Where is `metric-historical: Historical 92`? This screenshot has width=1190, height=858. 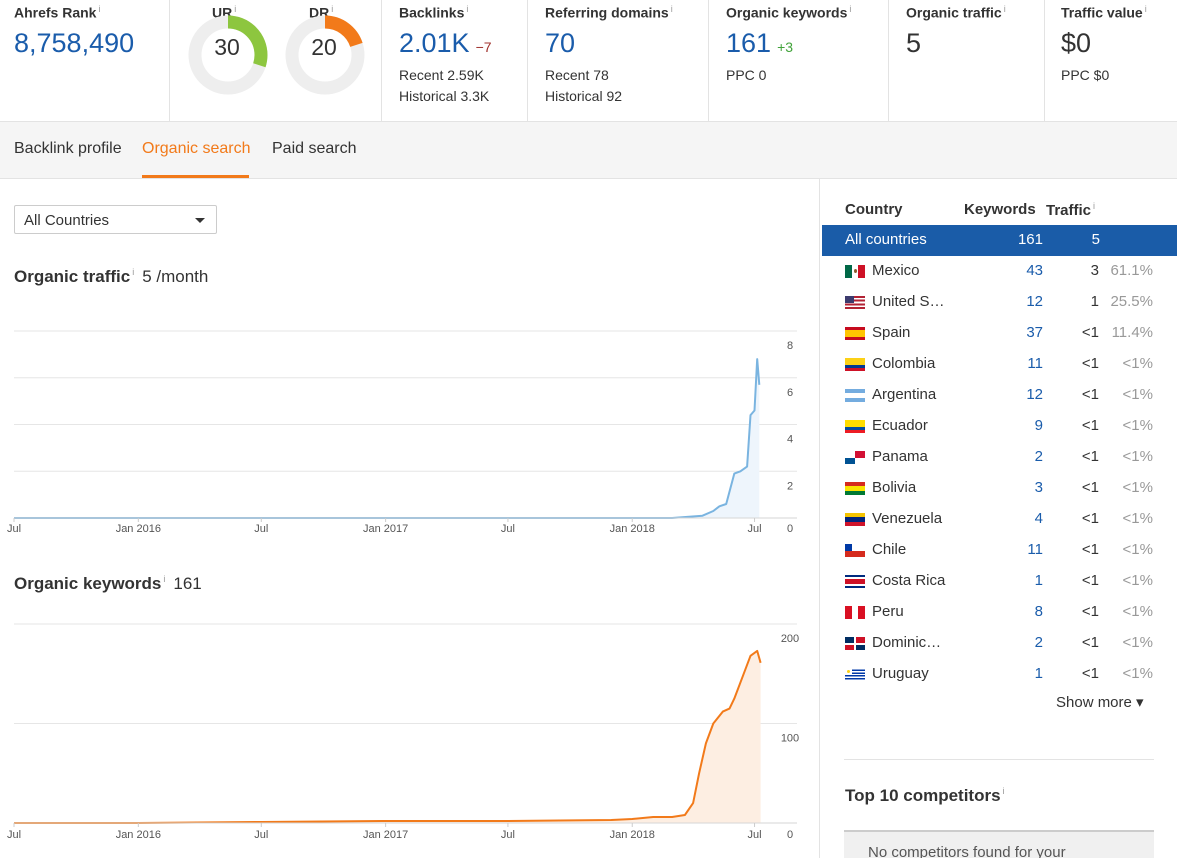 metric-historical: Historical 92 is located at coordinates (584, 96).